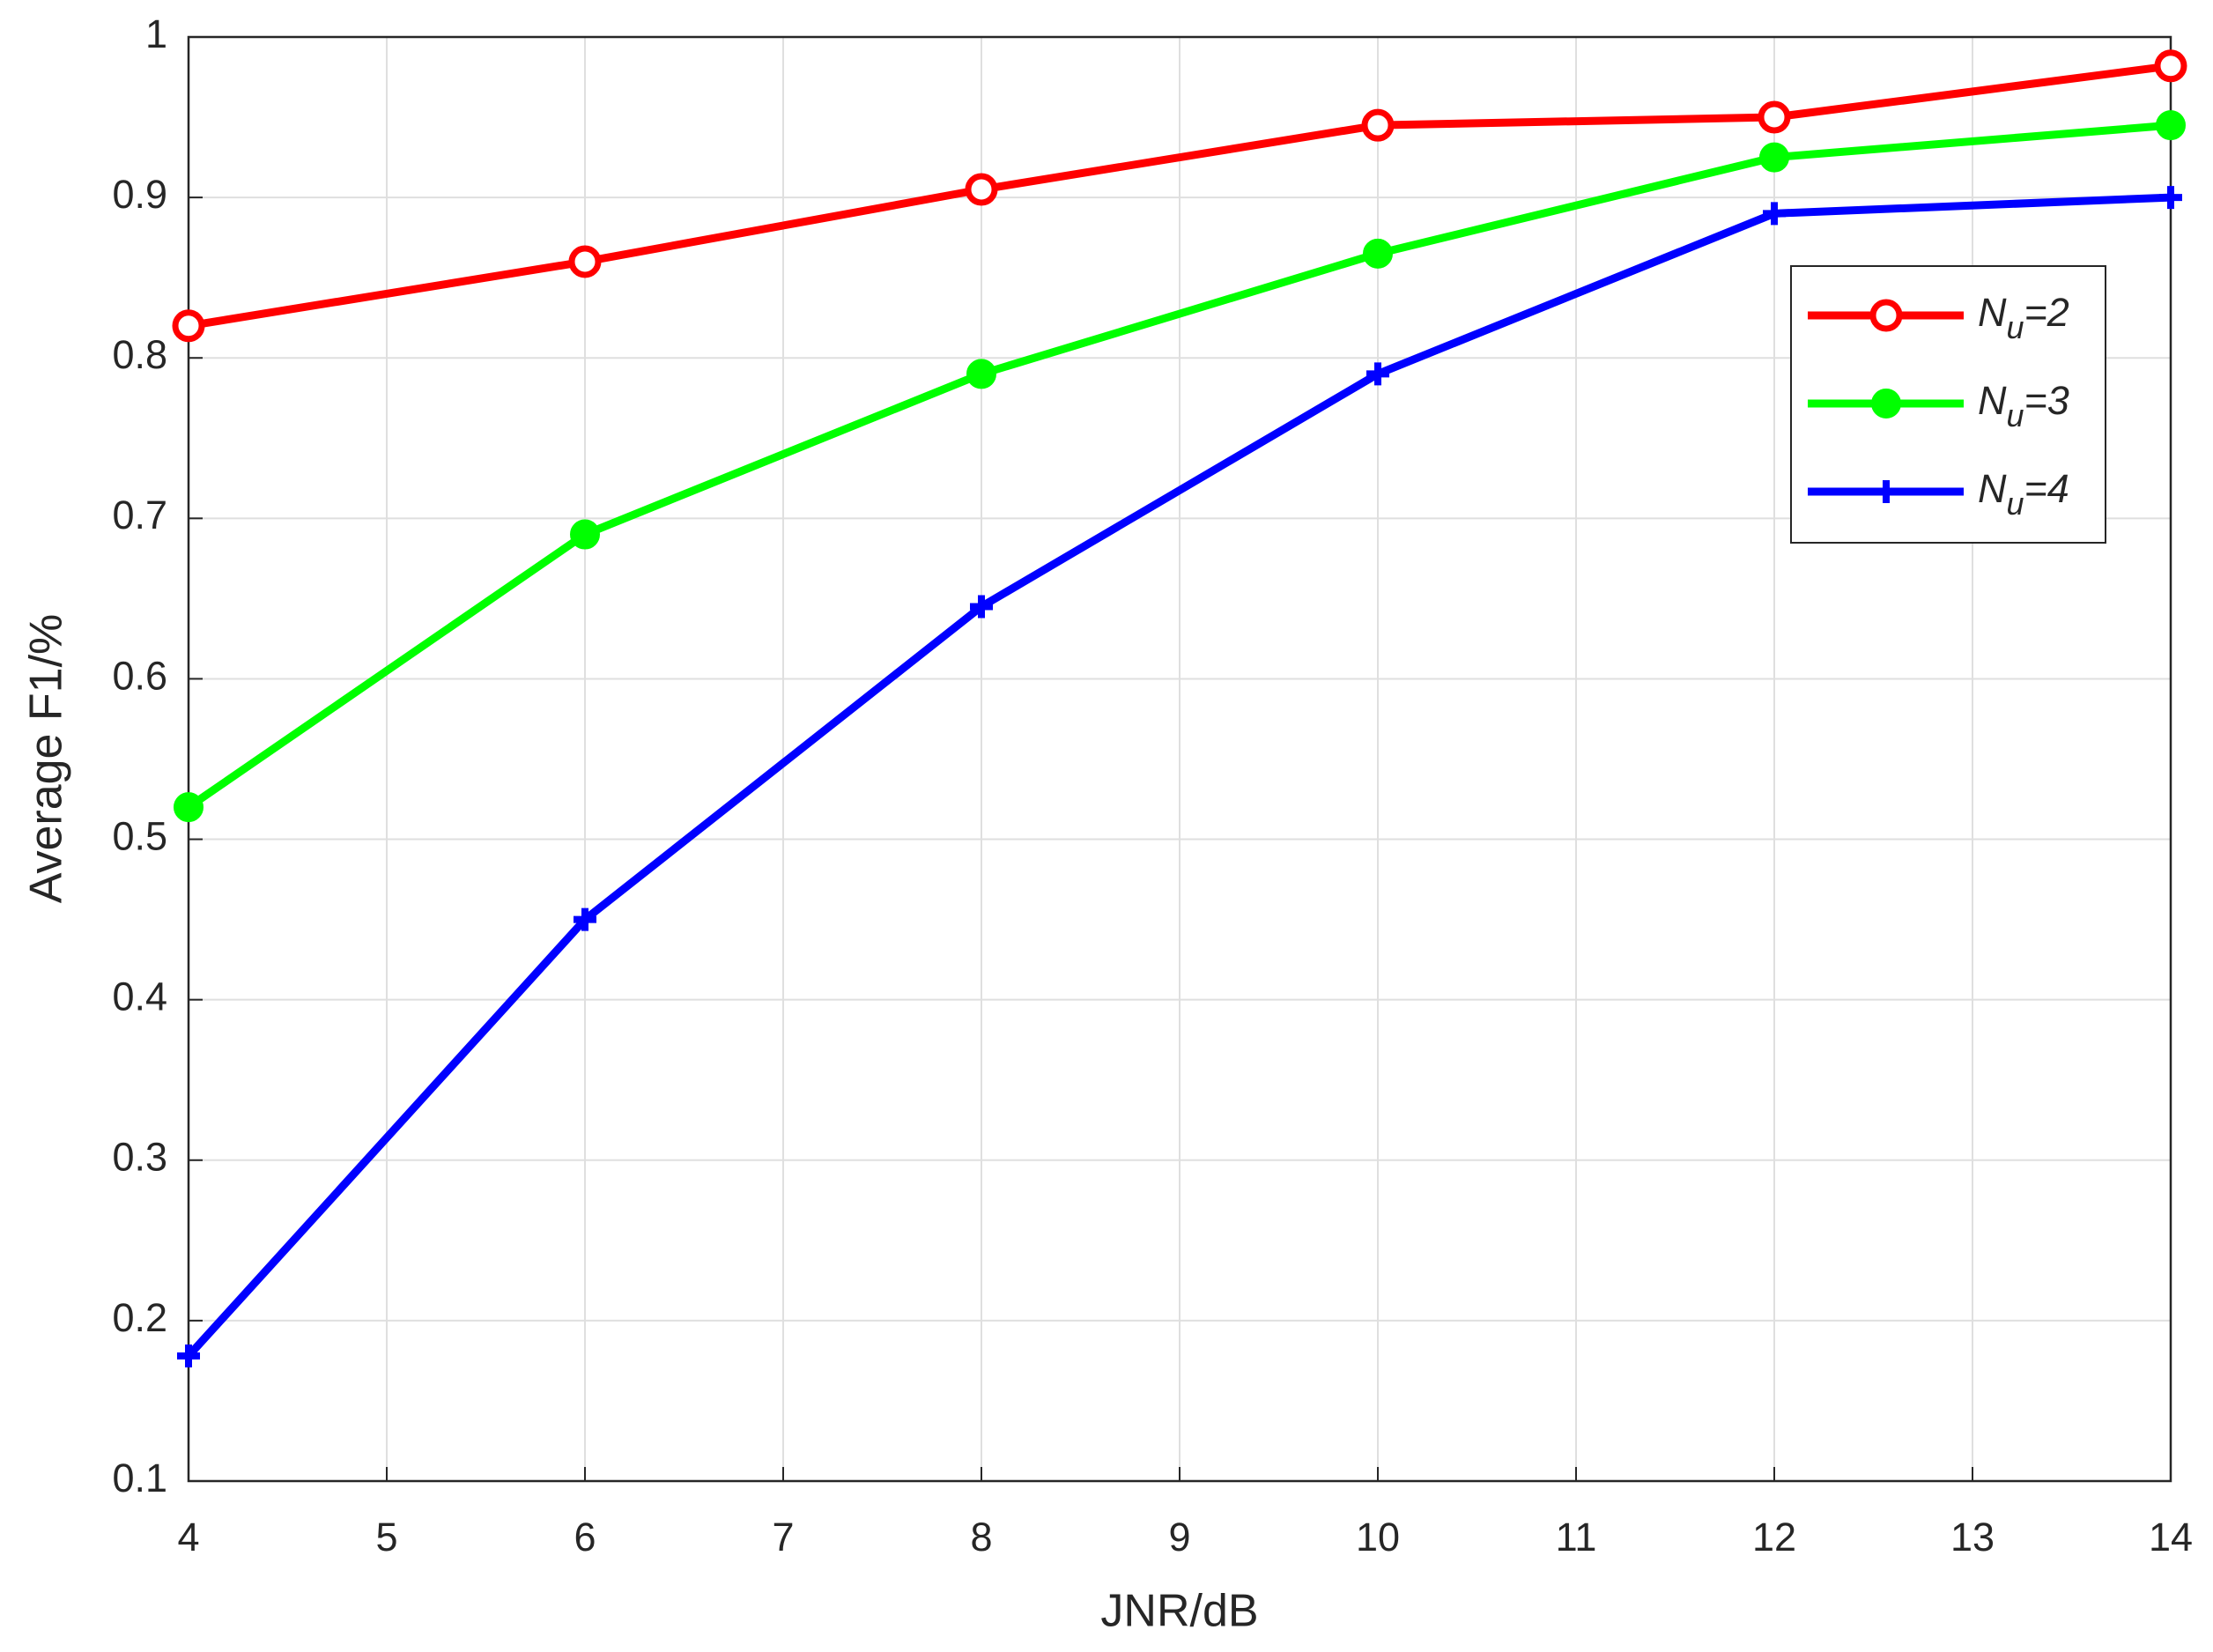 The height and width of the screenshot is (1652, 2213). What do you see at coordinates (2023, 494) in the screenshot?
I see `legend-label: Nu=4` at bounding box center [2023, 494].